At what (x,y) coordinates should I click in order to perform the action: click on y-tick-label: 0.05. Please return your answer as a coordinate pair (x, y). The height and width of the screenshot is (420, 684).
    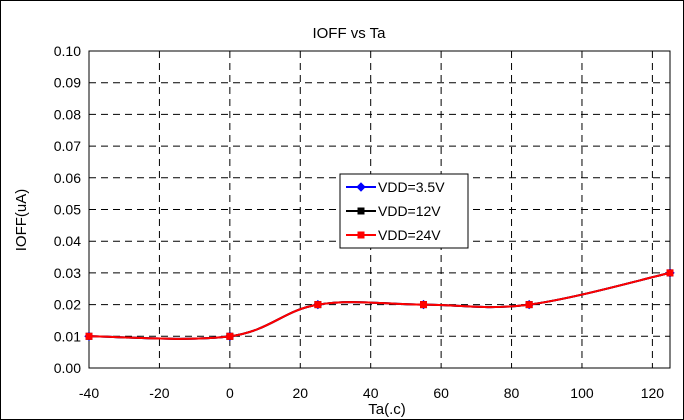
    Looking at the image, I should click on (67, 210).